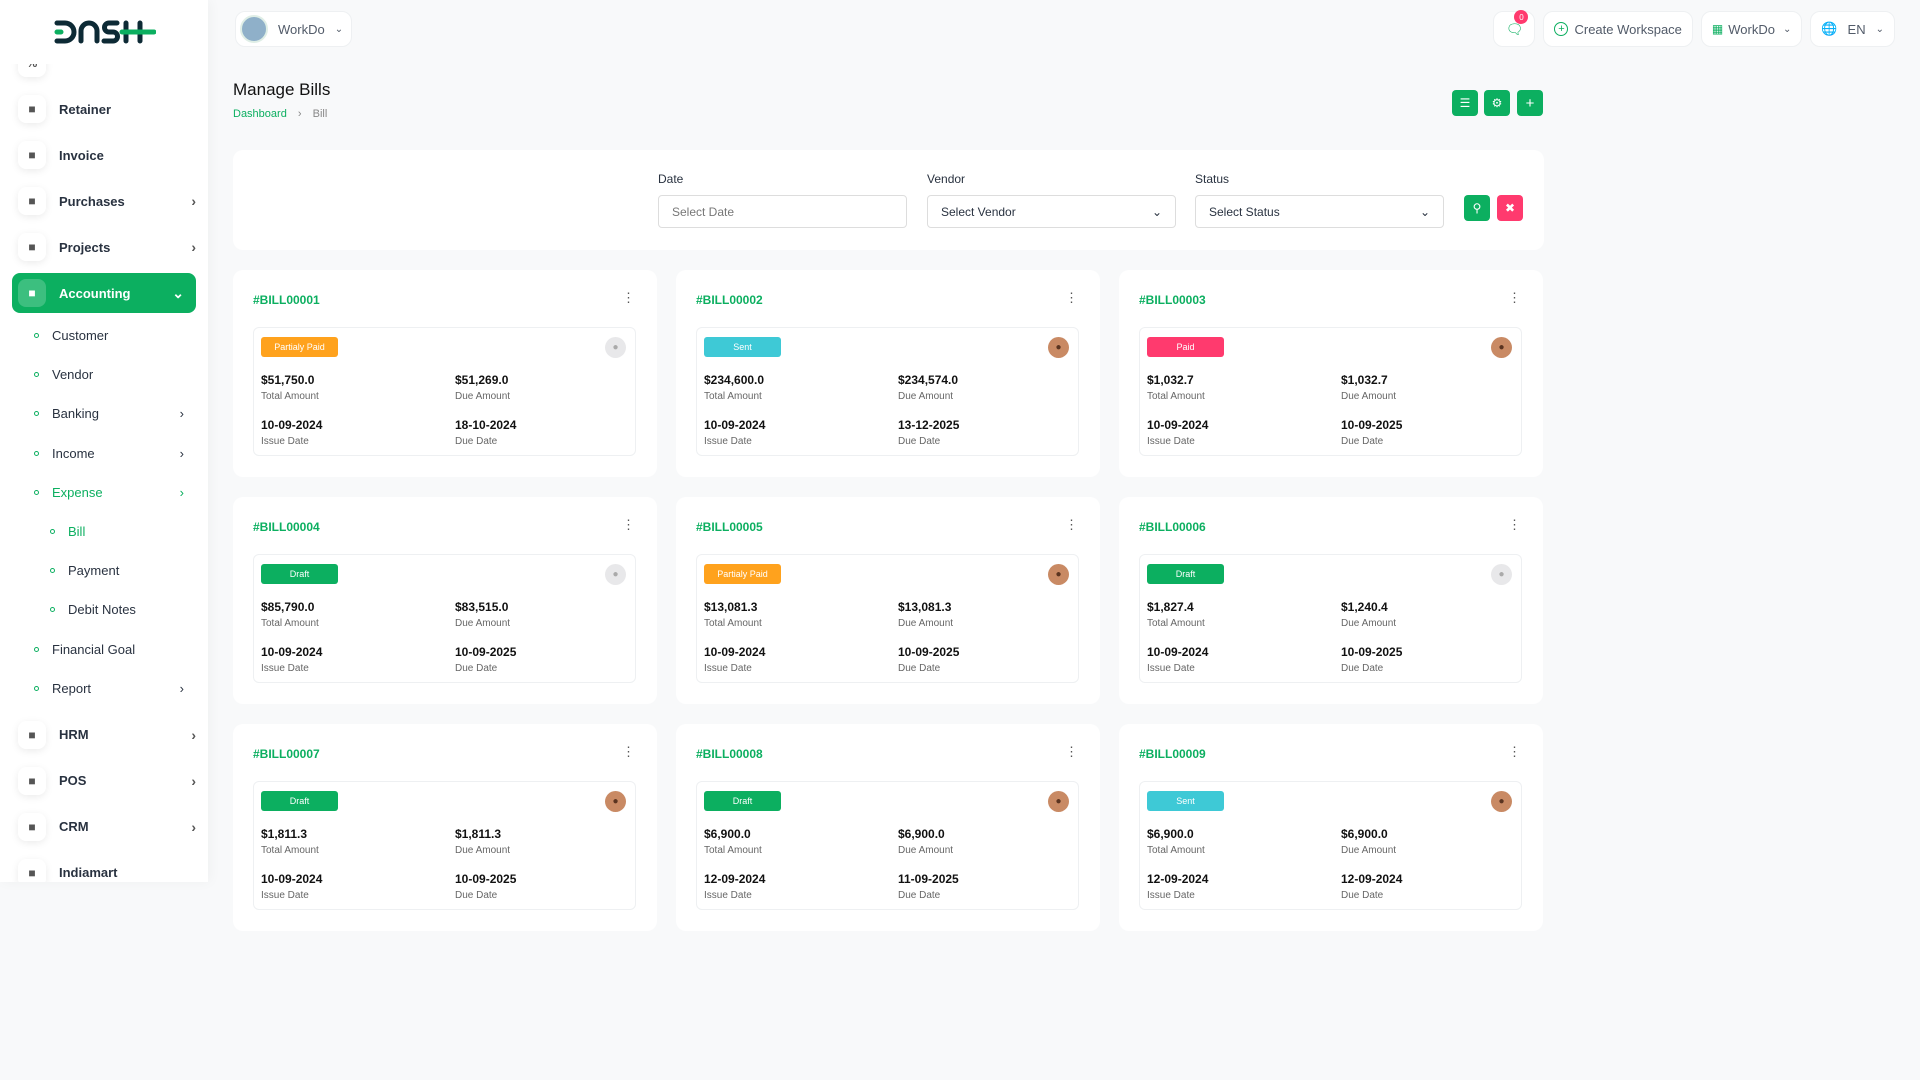 Image resolution: width=1920 pixels, height=1080 pixels. Describe the element at coordinates (104, 453) in the screenshot. I see `sidebar-subitem-income: Income ›` at that location.